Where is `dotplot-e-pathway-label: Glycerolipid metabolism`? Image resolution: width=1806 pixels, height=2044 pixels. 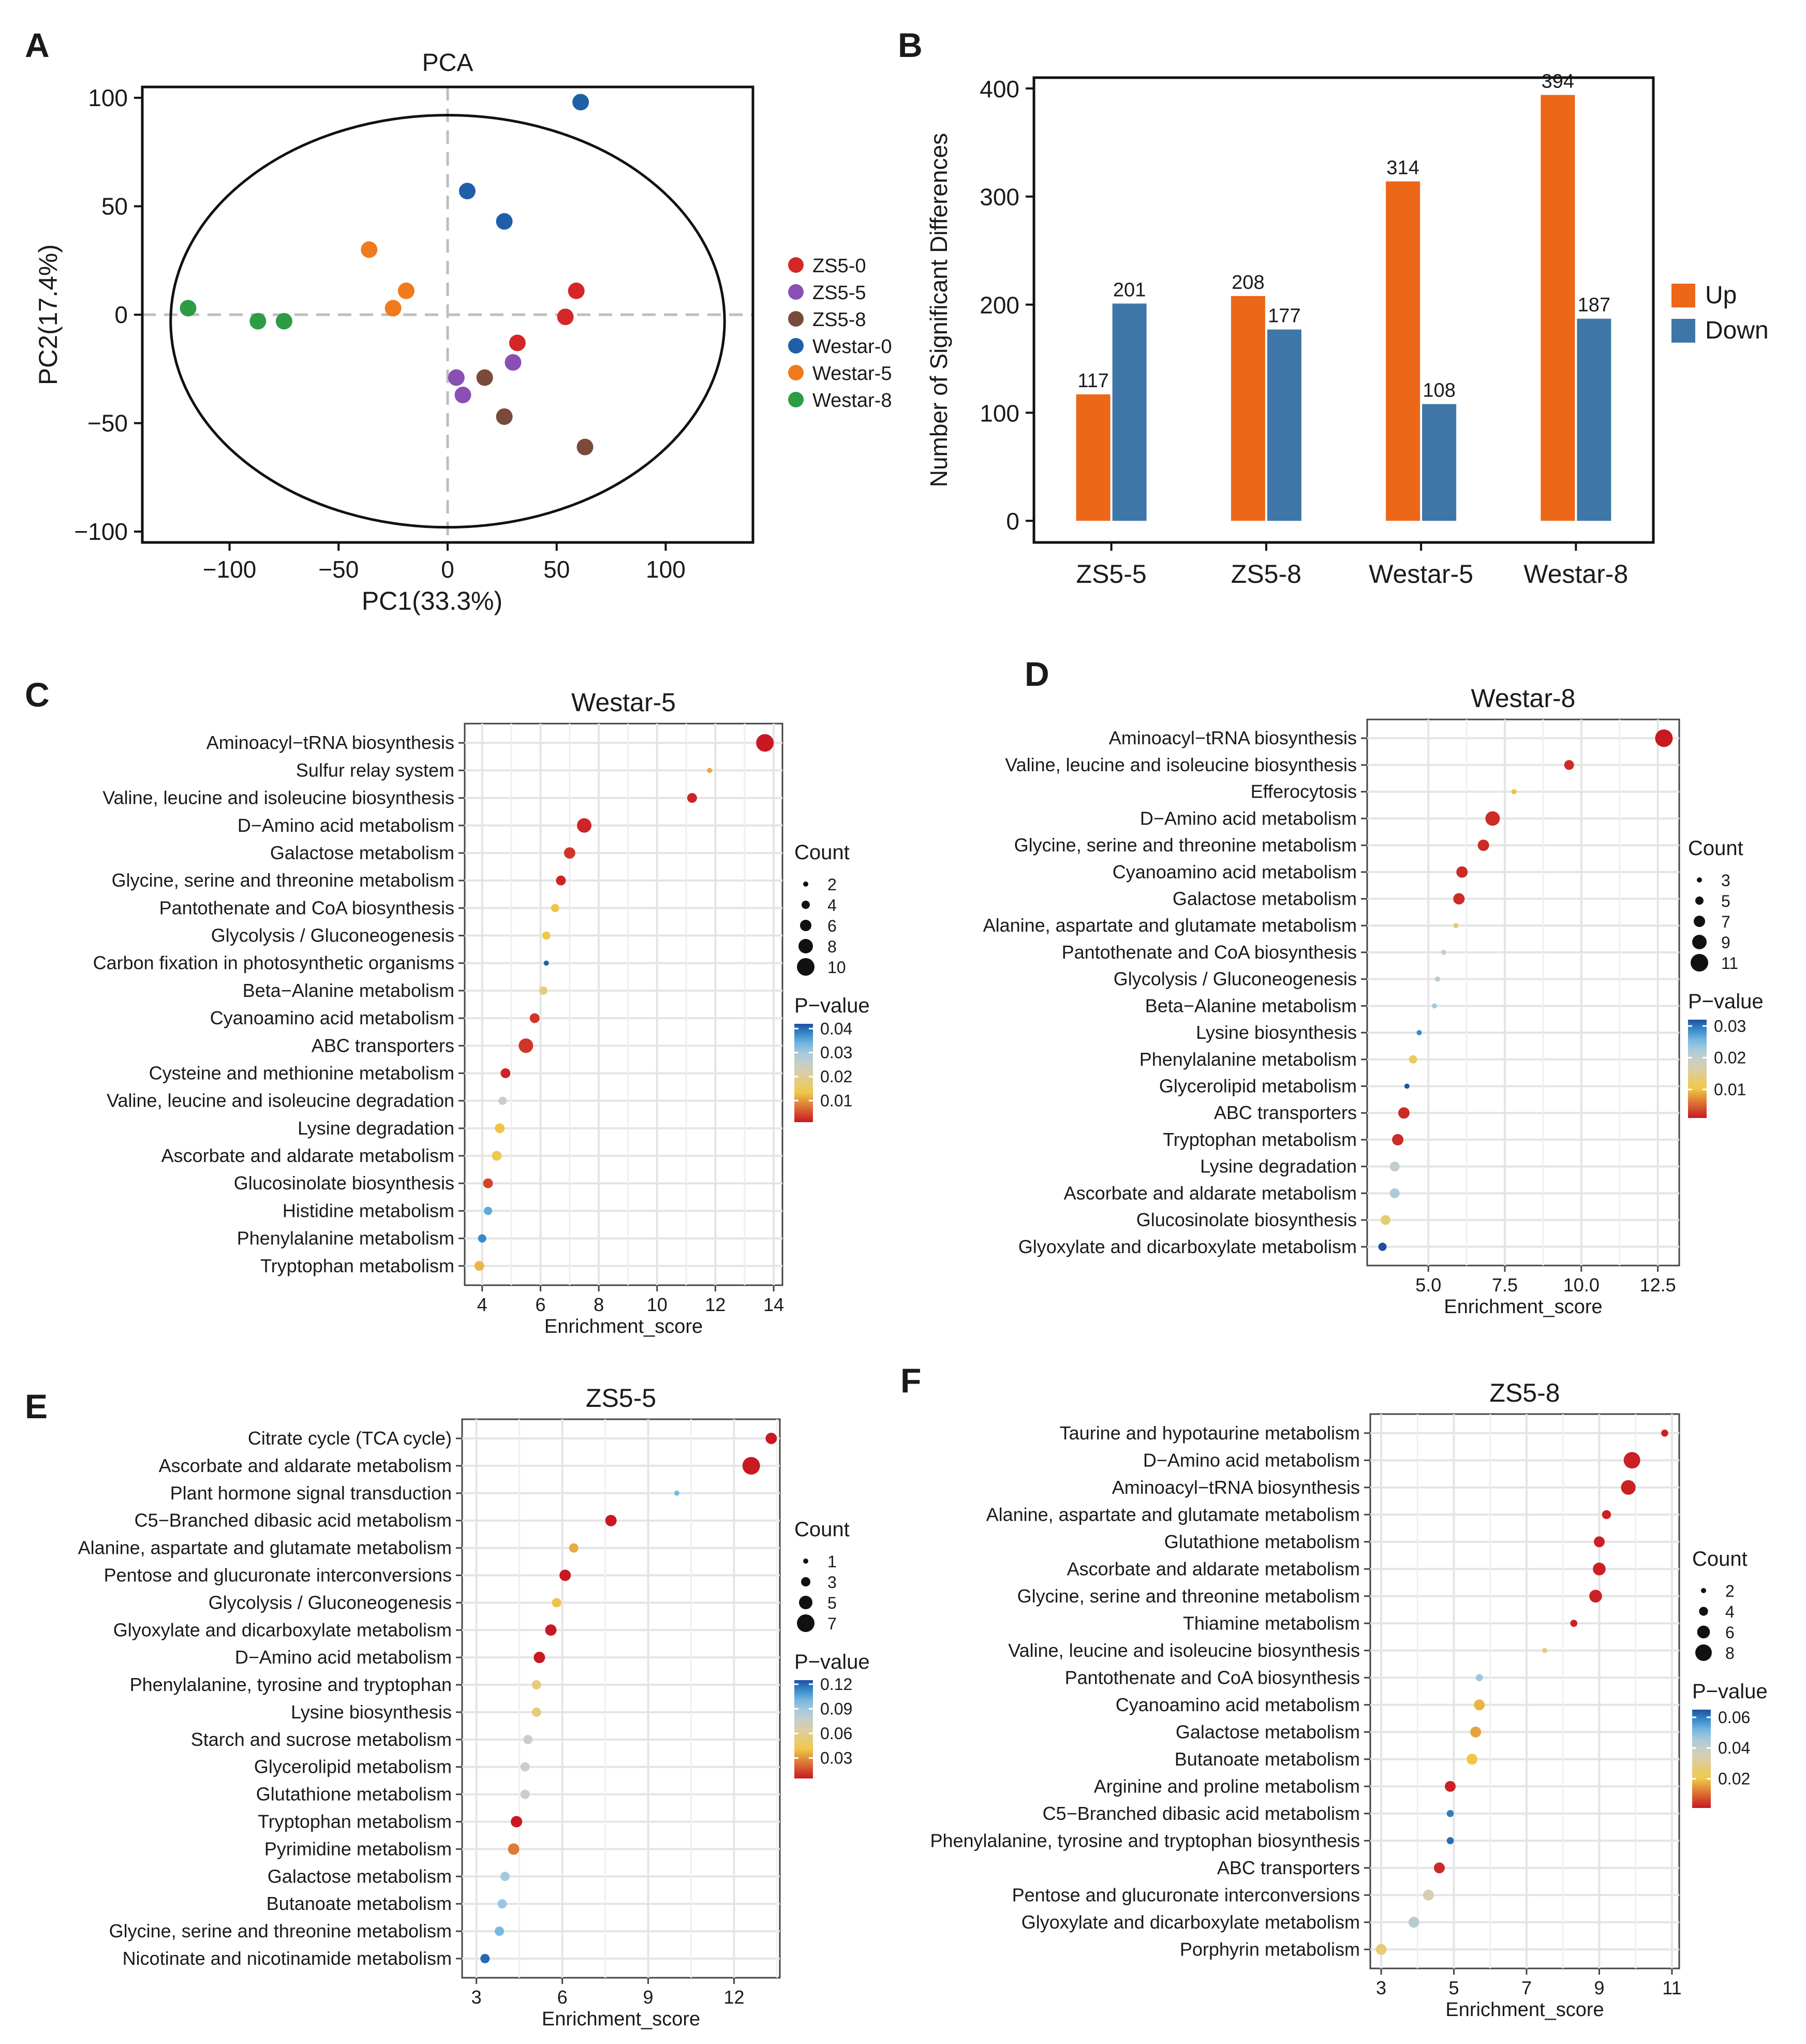 dotplot-e-pathway-label: Glycerolipid metabolism is located at coordinates (353, 1767).